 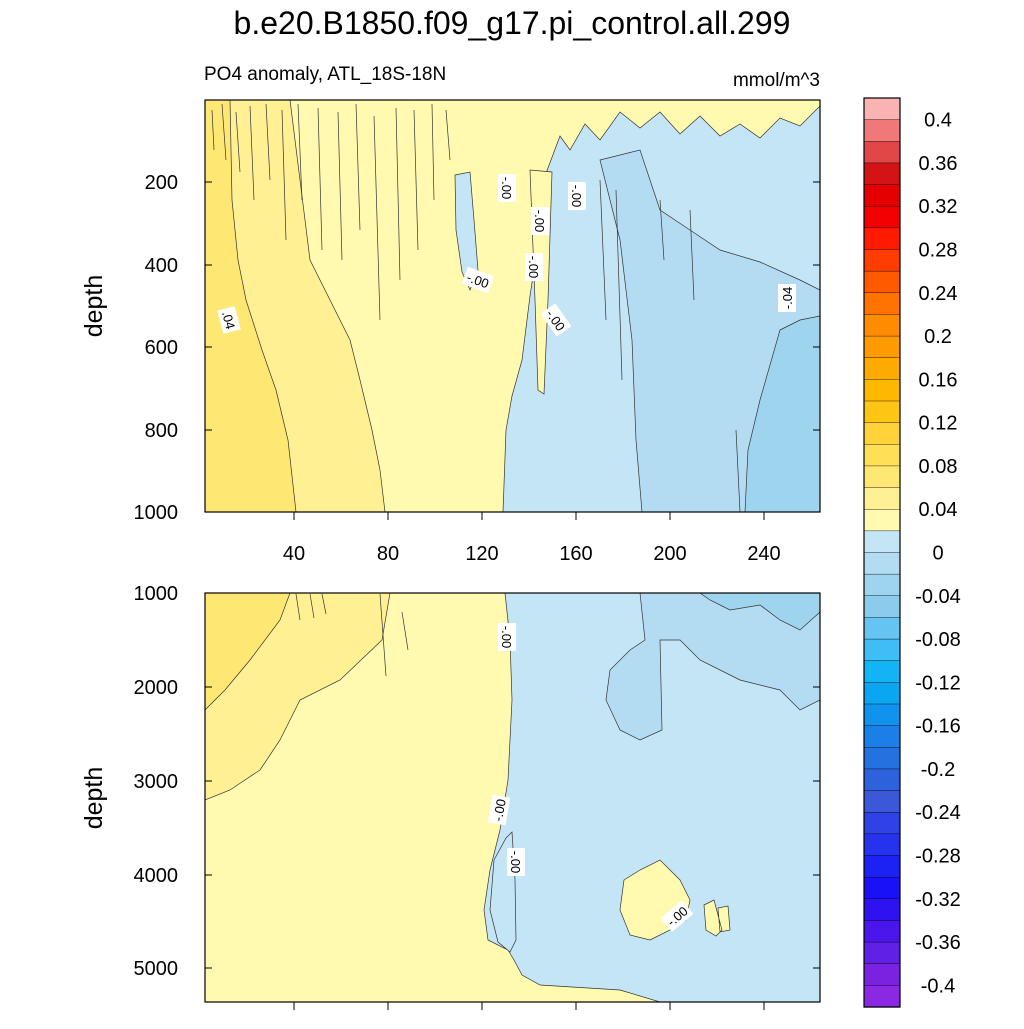 What do you see at coordinates (938, 770) in the screenshot?
I see `colorbar-label: -0.2` at bounding box center [938, 770].